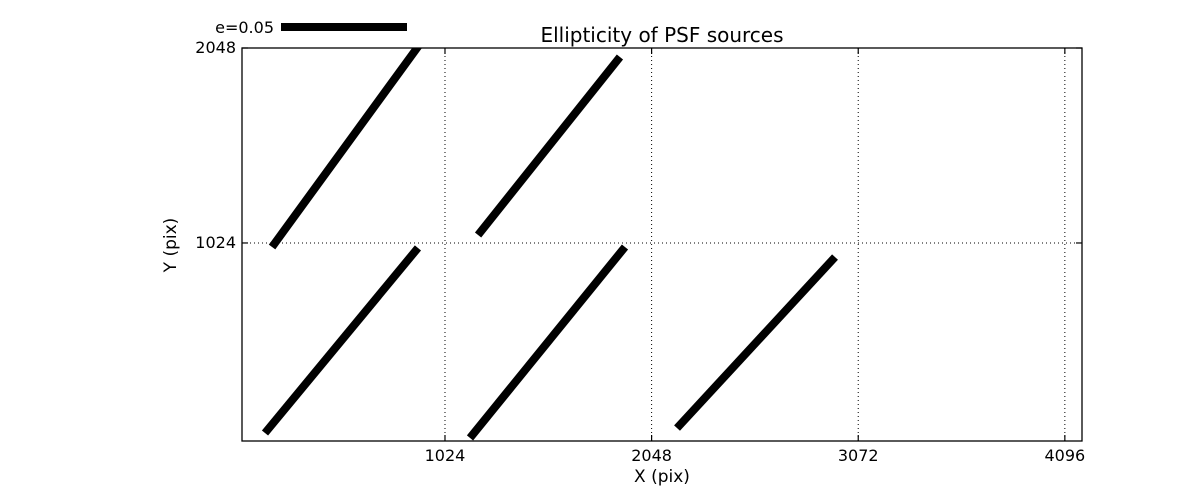  Describe the element at coordinates (311, 27) in the screenshot. I see `legend: e=0.05` at that location.